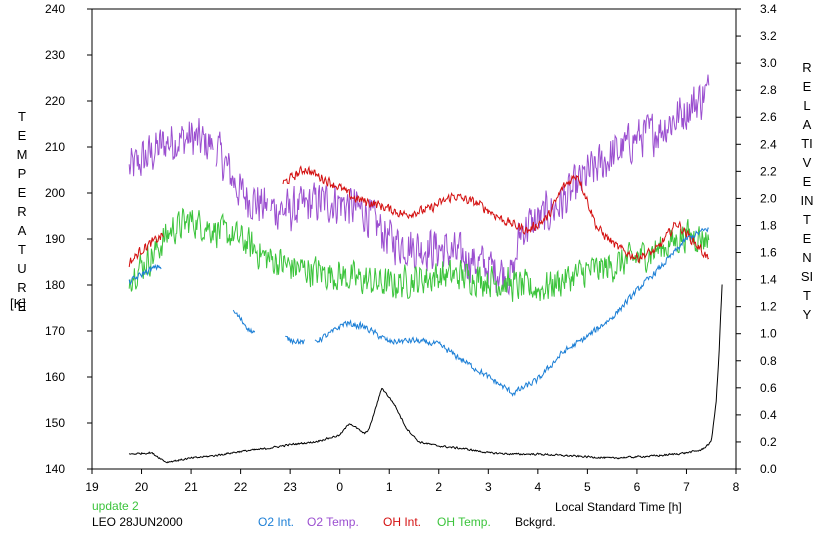 This screenshot has width=828, height=535. Describe the element at coordinates (768, 117) in the screenshot. I see `y-right-tick-label: 2.6` at that location.